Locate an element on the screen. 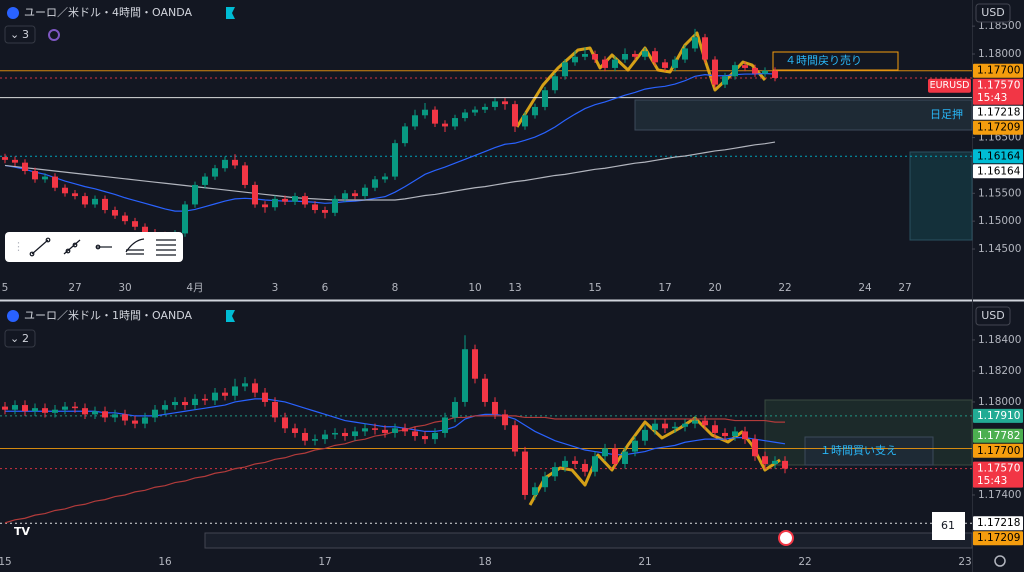 The width and height of the screenshot is (1024, 572). price-label: 1.17570 is located at coordinates (998, 86).